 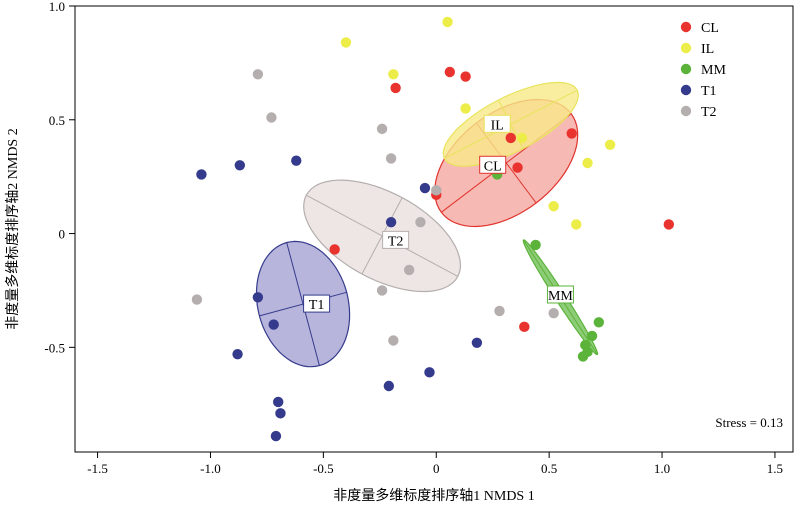 What do you see at coordinates (686, 69) in the screenshot?
I see `legend-marker-mm` at bounding box center [686, 69].